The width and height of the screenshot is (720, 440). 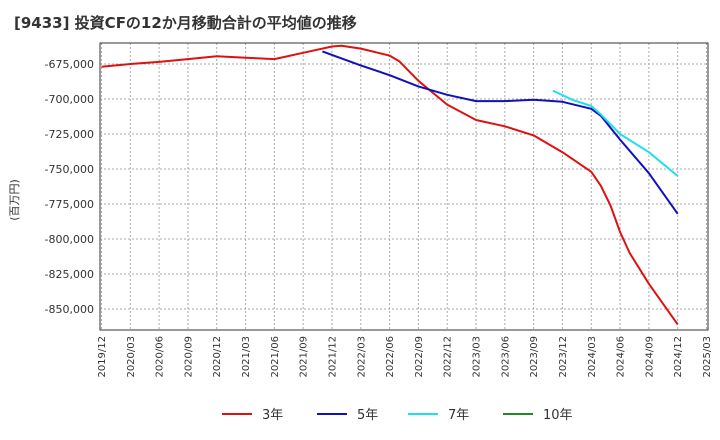 I want to click on x-tick-label: 2023/06, so click(x=505, y=357).